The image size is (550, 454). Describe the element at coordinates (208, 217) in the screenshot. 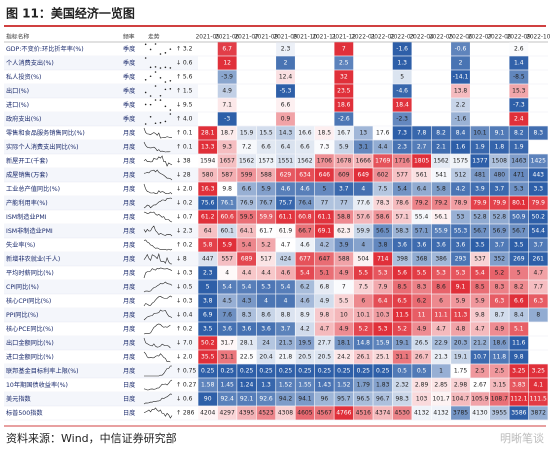

I see `cell-value: 61.2` at that location.